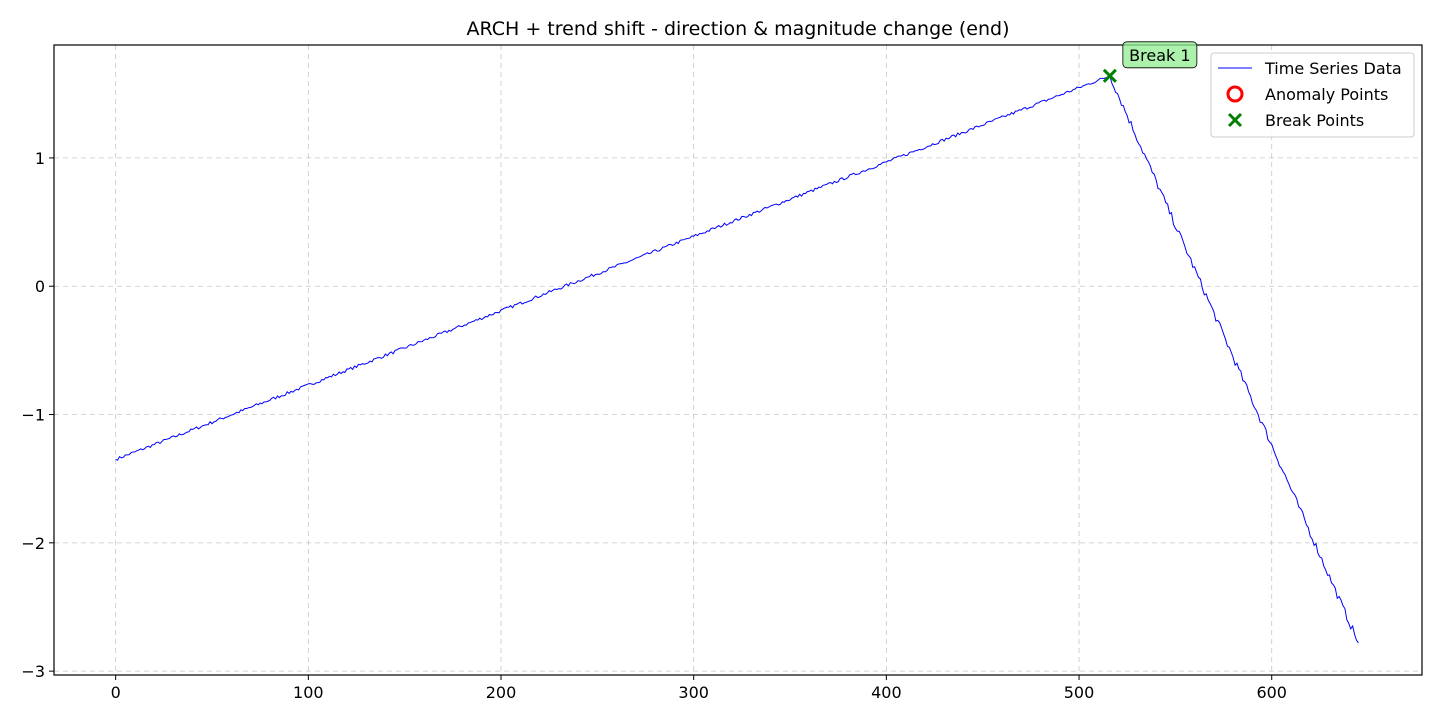  What do you see at coordinates (1079, 692) in the screenshot?
I see `x-tick-label: 500` at bounding box center [1079, 692].